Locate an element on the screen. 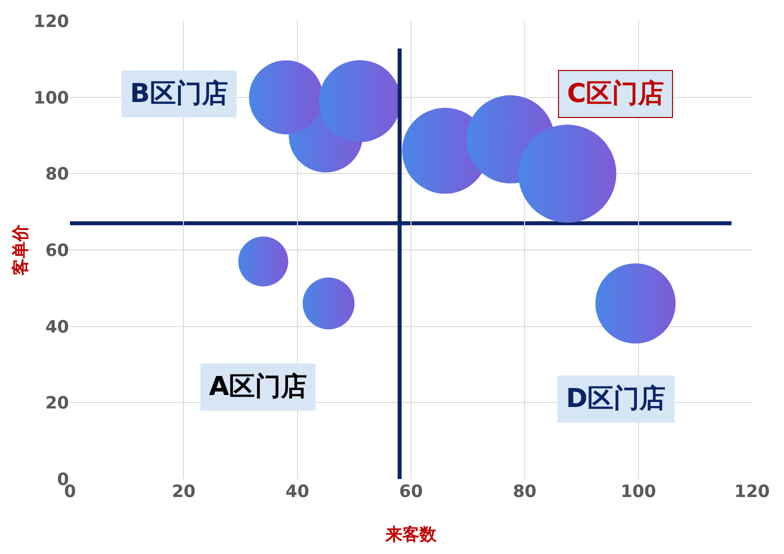  annotation: B区门店 is located at coordinates (179, 94).